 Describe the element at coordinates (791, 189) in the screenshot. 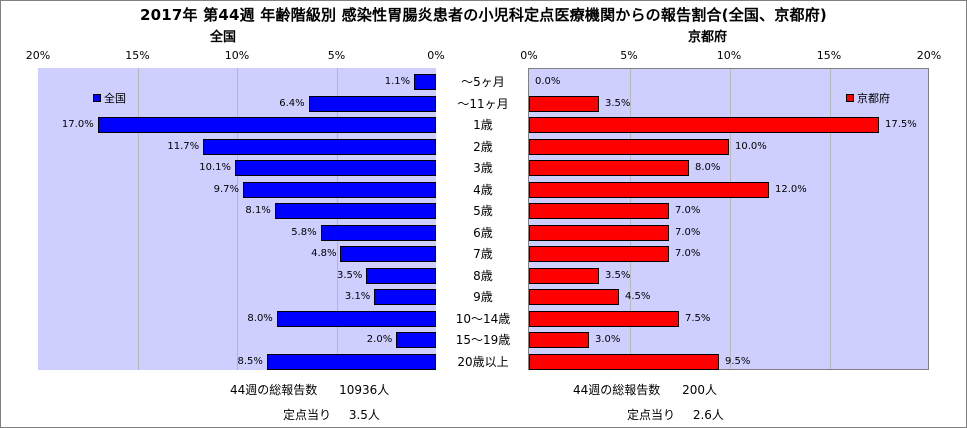

I see `value-label-kyoto: 12.0%` at that location.